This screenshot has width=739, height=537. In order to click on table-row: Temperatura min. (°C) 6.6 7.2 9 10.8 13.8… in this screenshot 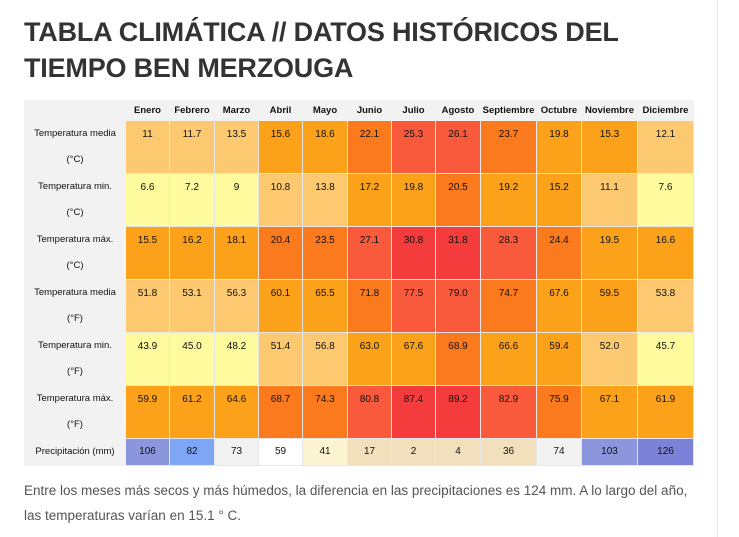, I will do `click(359, 200)`.